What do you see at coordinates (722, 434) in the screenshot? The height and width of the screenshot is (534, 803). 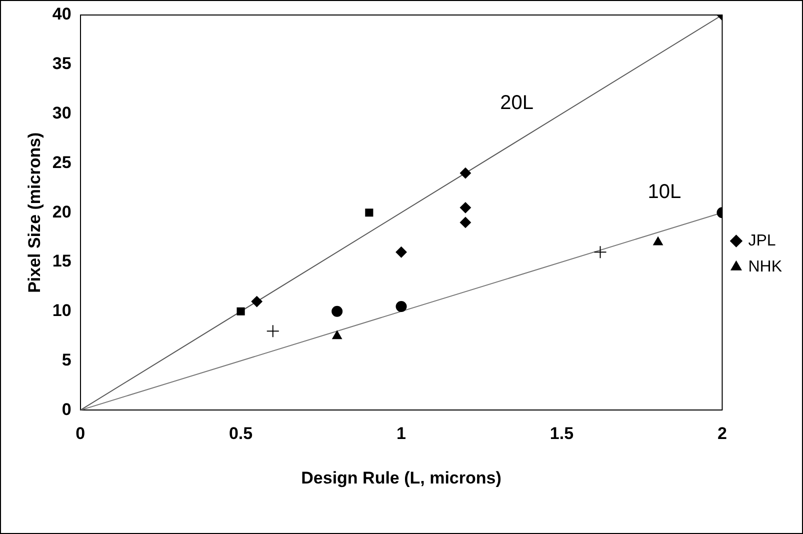 I see `x-tick-label: 2` at bounding box center [722, 434].